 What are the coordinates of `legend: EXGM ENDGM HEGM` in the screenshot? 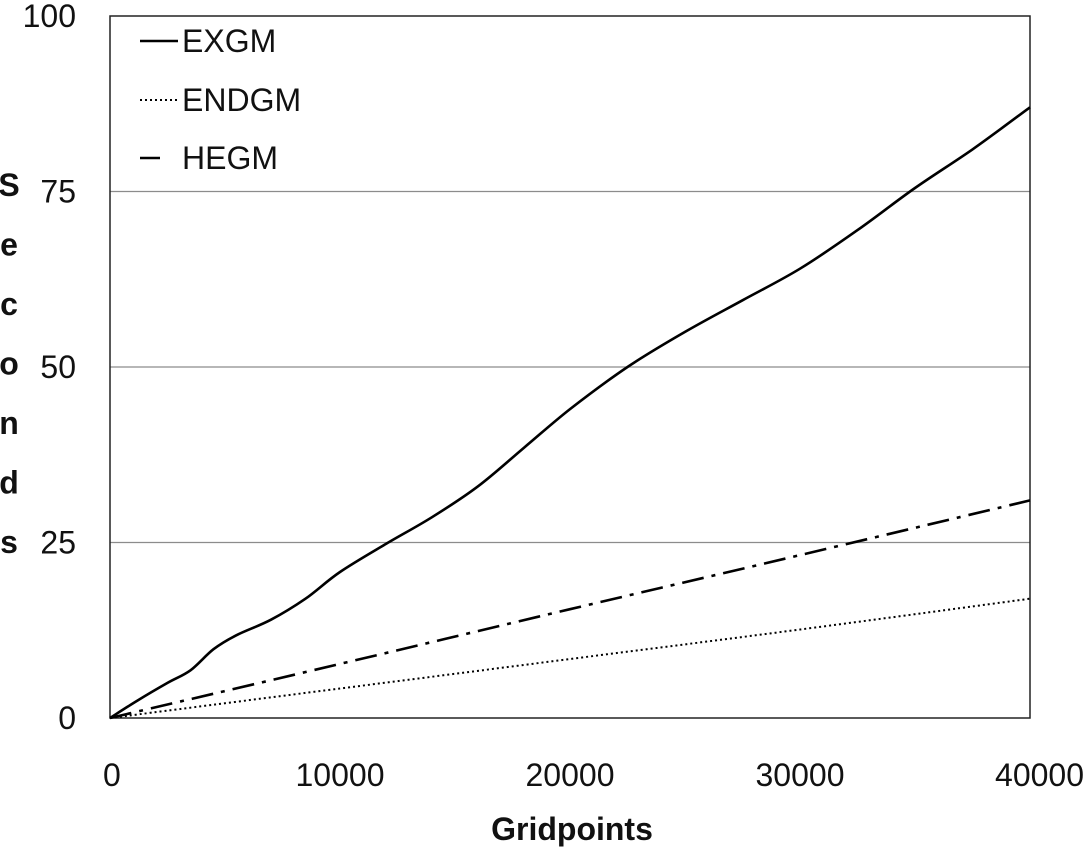 It's located at (220, 99).